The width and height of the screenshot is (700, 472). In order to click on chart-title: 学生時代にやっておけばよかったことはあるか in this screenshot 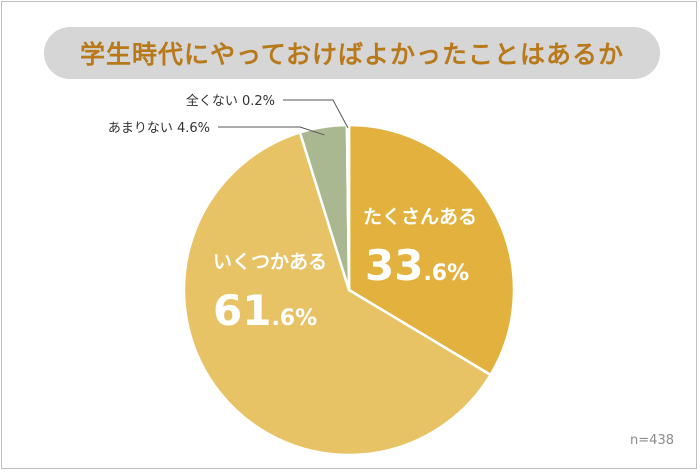, I will do `click(351, 54)`.